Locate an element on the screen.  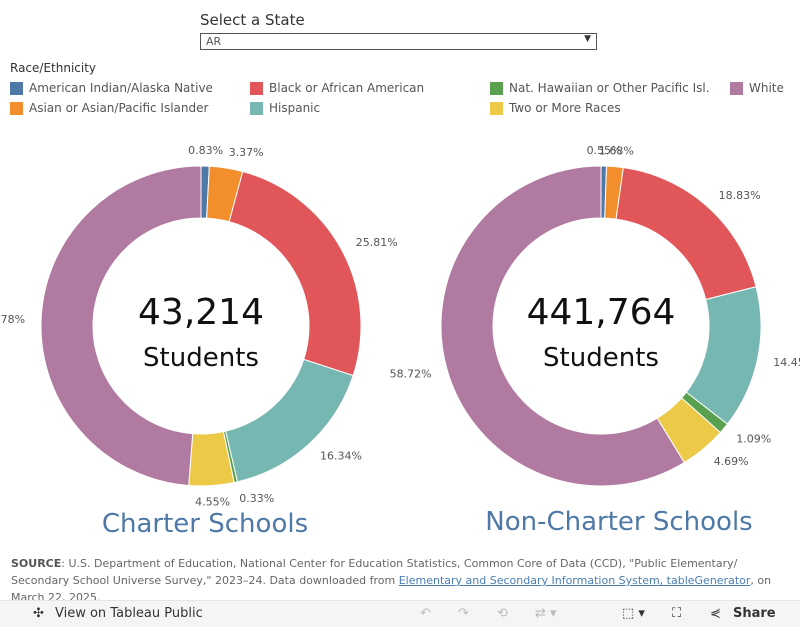
chart-title: Charter Schools is located at coordinates (205, 524).